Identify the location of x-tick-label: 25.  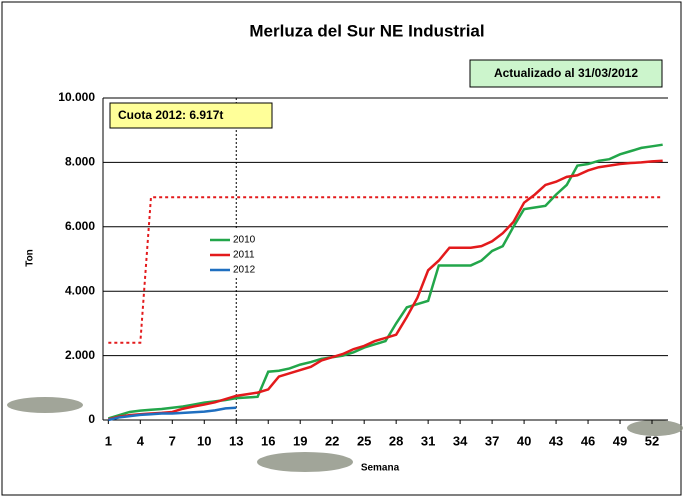
(364, 440).